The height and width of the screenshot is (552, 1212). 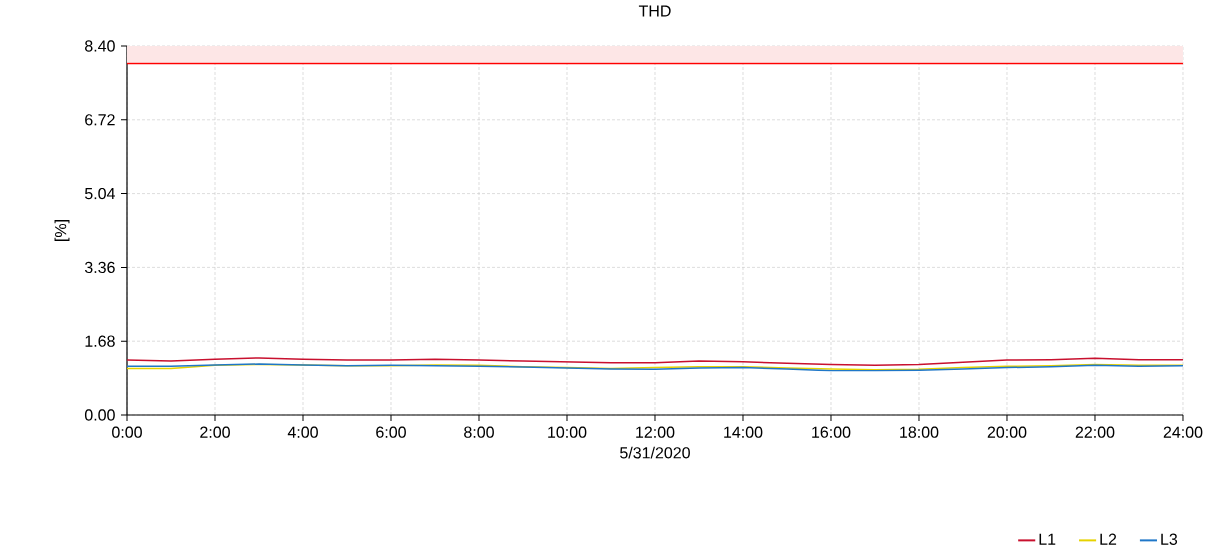 What do you see at coordinates (1108, 539) in the screenshot?
I see `legend-label: L2` at bounding box center [1108, 539].